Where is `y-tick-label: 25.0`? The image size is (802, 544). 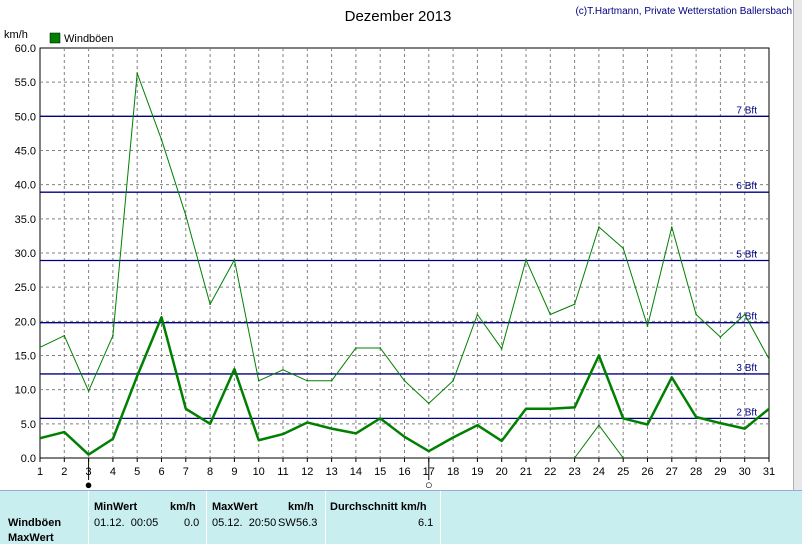 y-tick-label: 25.0 is located at coordinates (25, 288).